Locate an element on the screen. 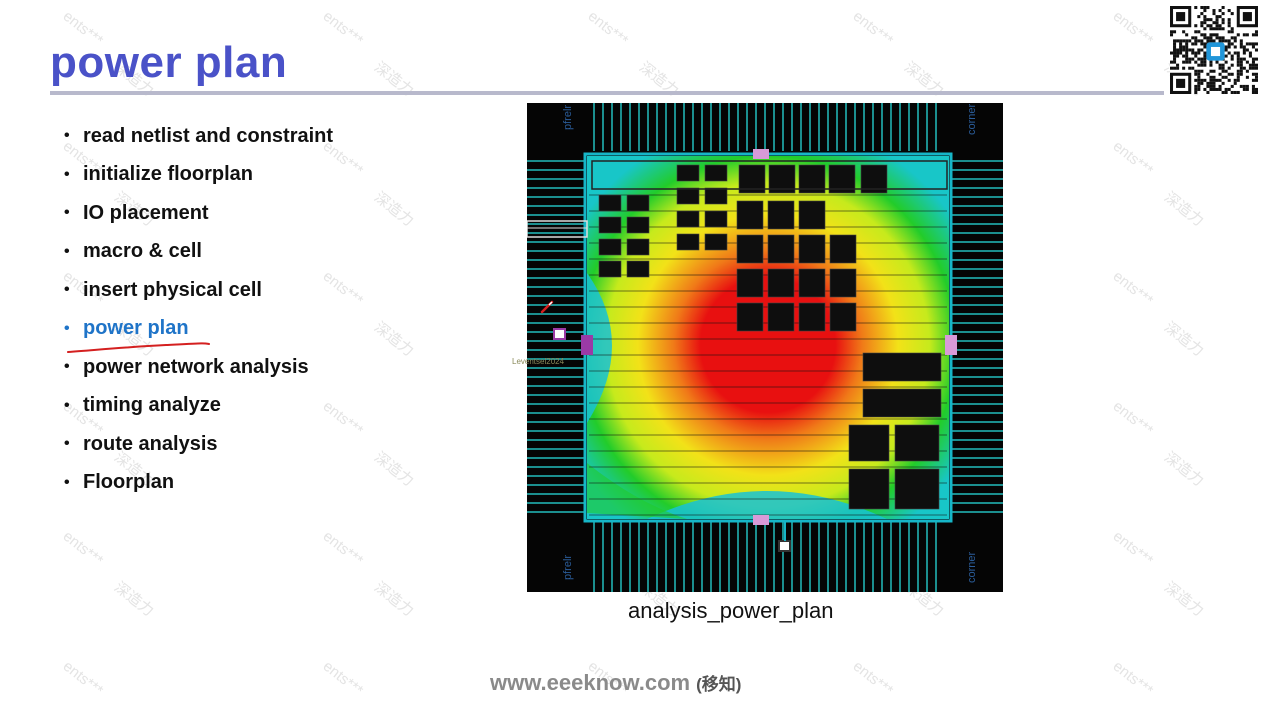 Image resolution: width=1264 pixels, height=711 pixels. power-pad-bottom is located at coordinates (761, 520).